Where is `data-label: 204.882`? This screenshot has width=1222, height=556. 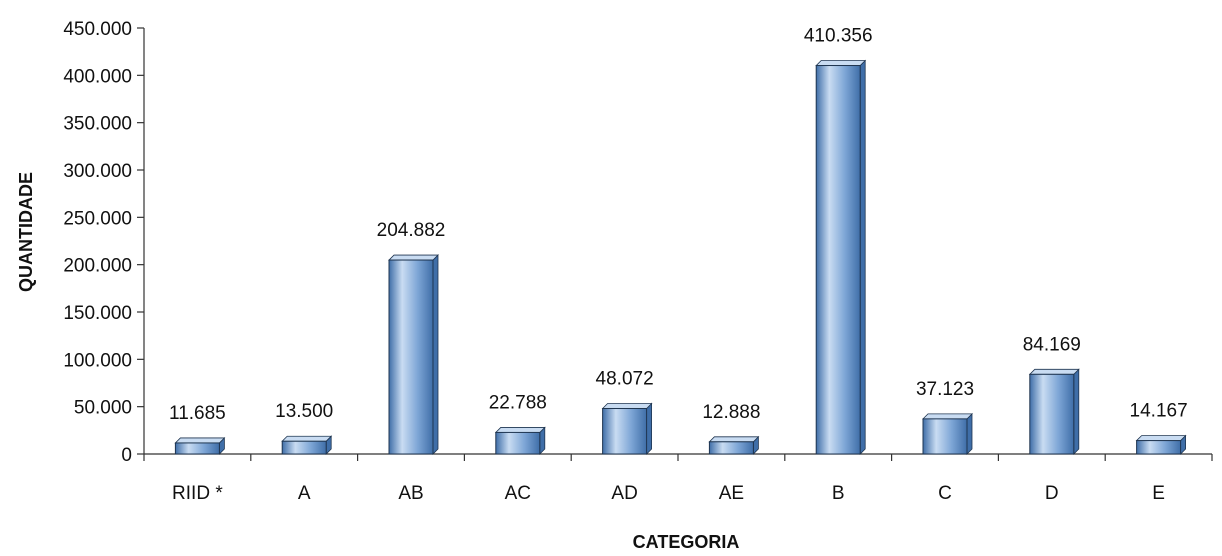 data-label: 204.882 is located at coordinates (411, 230).